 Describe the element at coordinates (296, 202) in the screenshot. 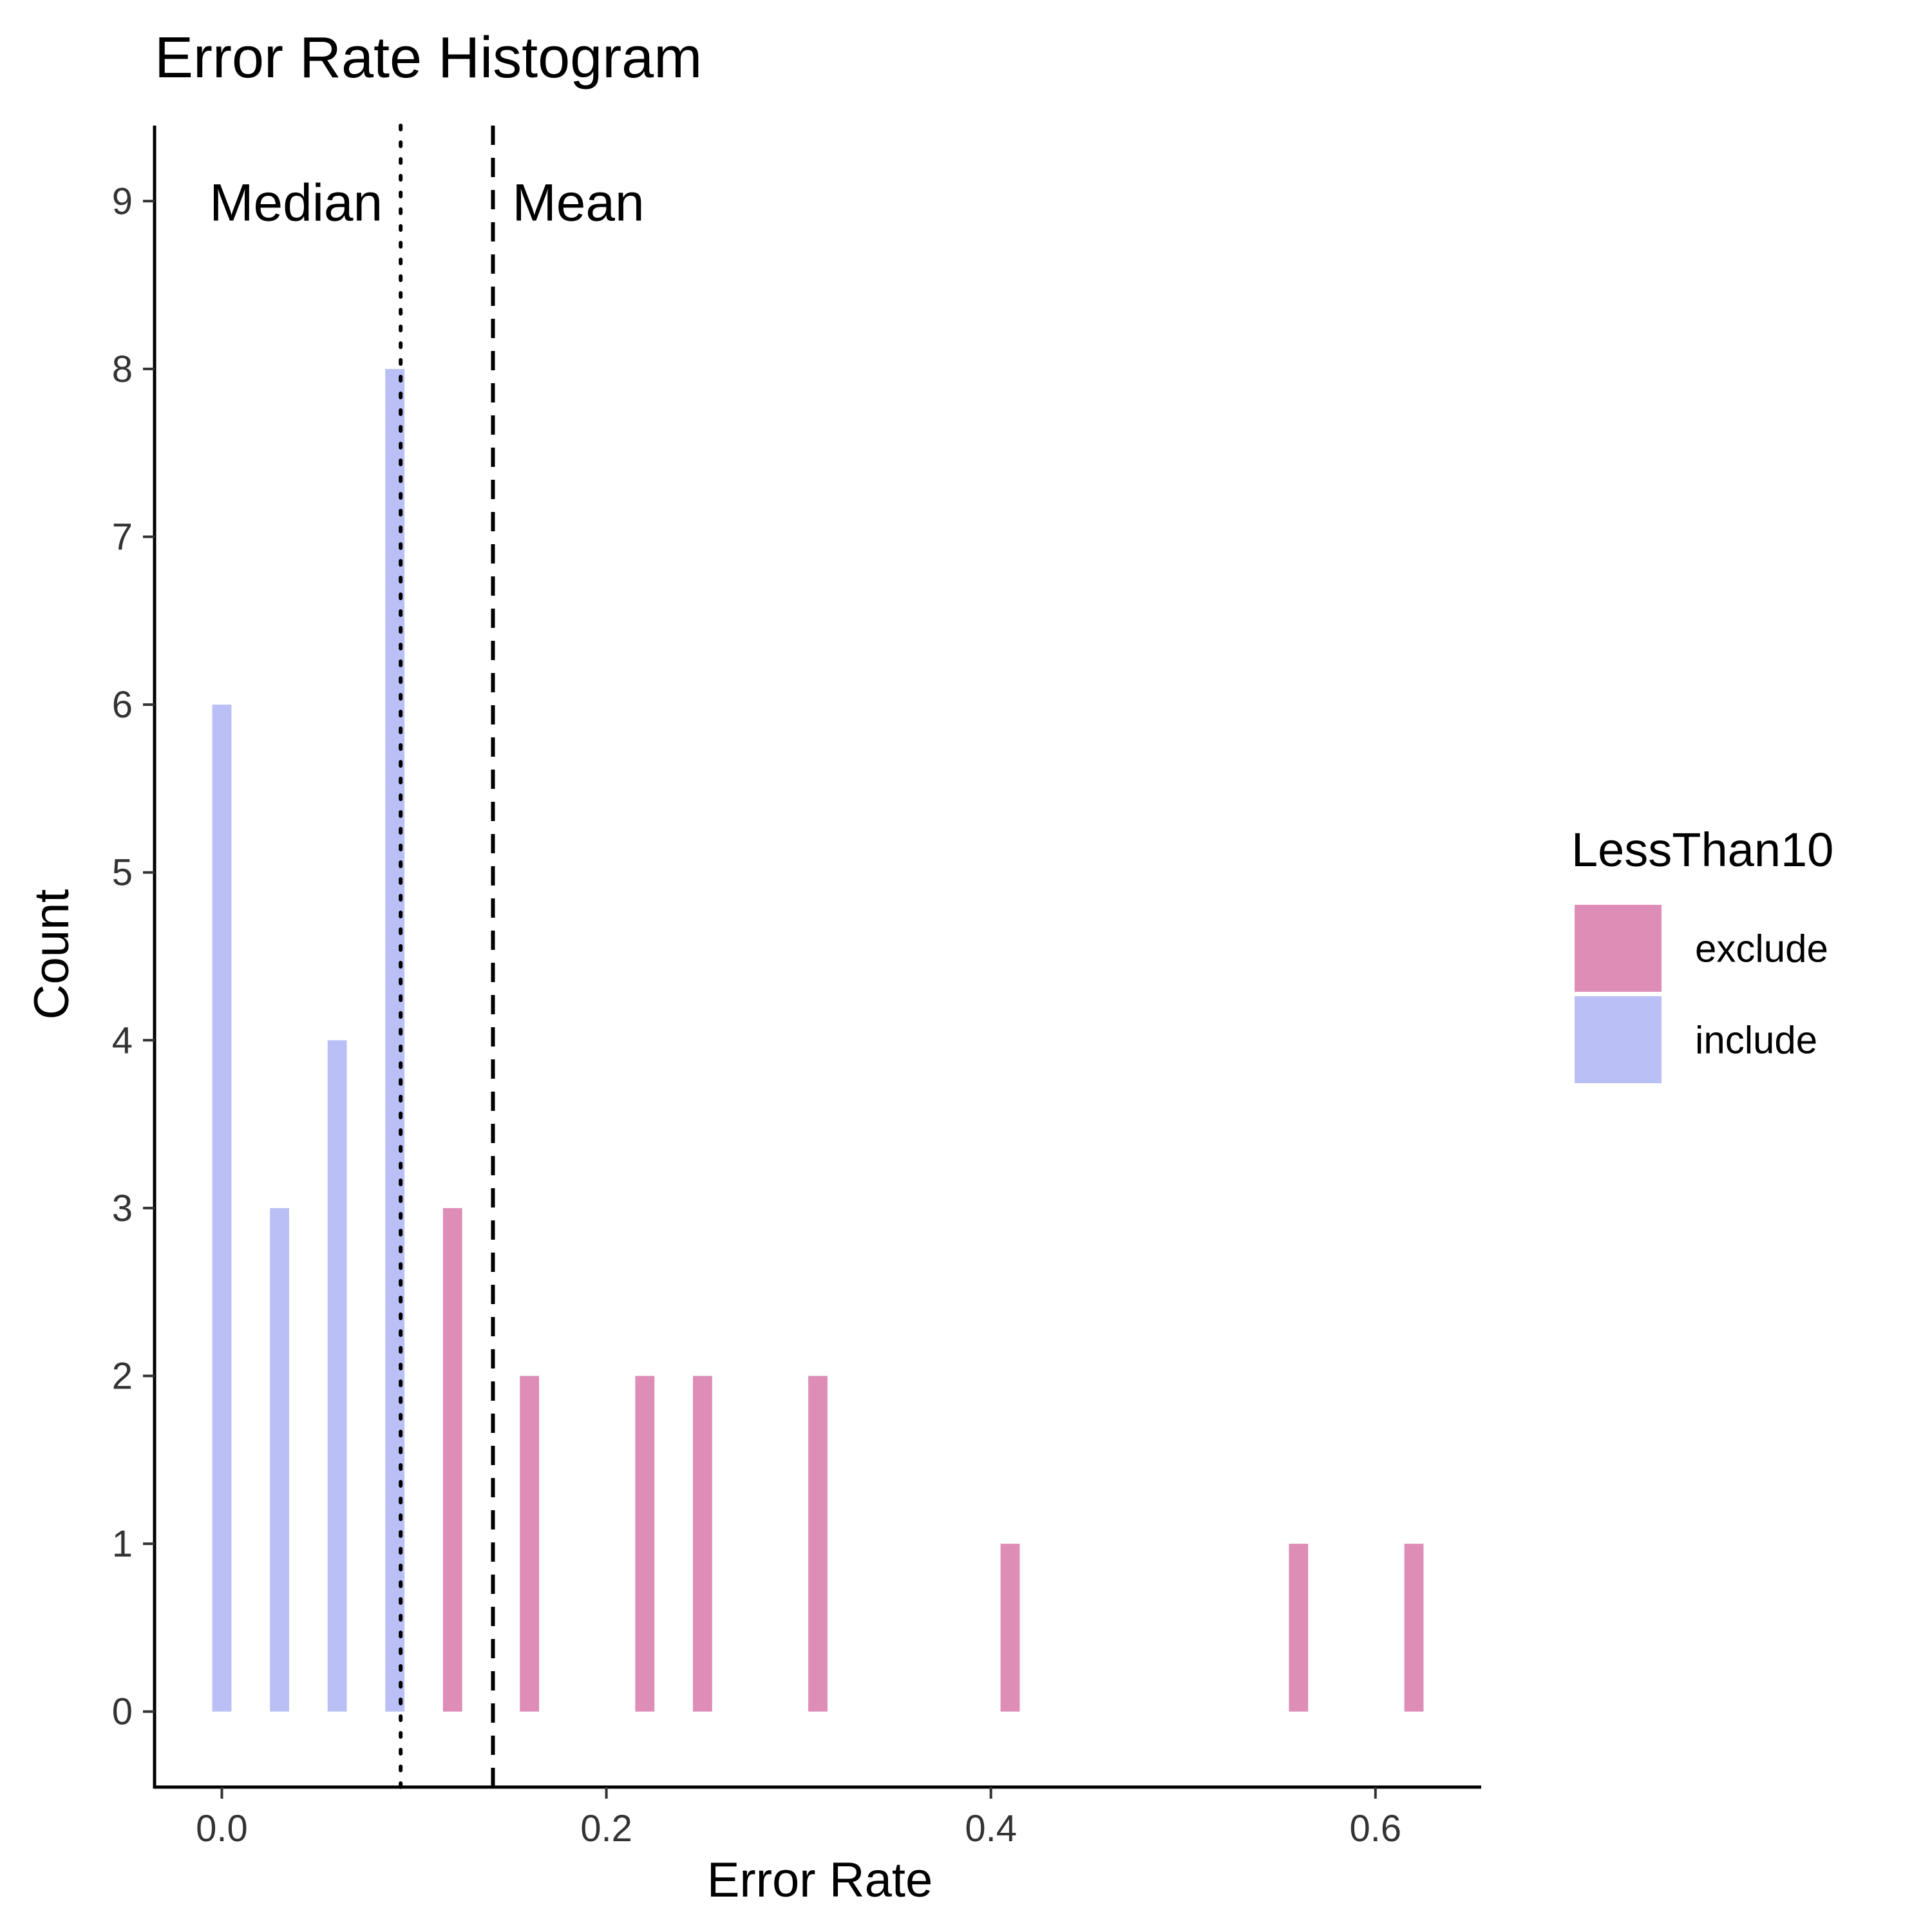

I see `median-label: Median` at that location.